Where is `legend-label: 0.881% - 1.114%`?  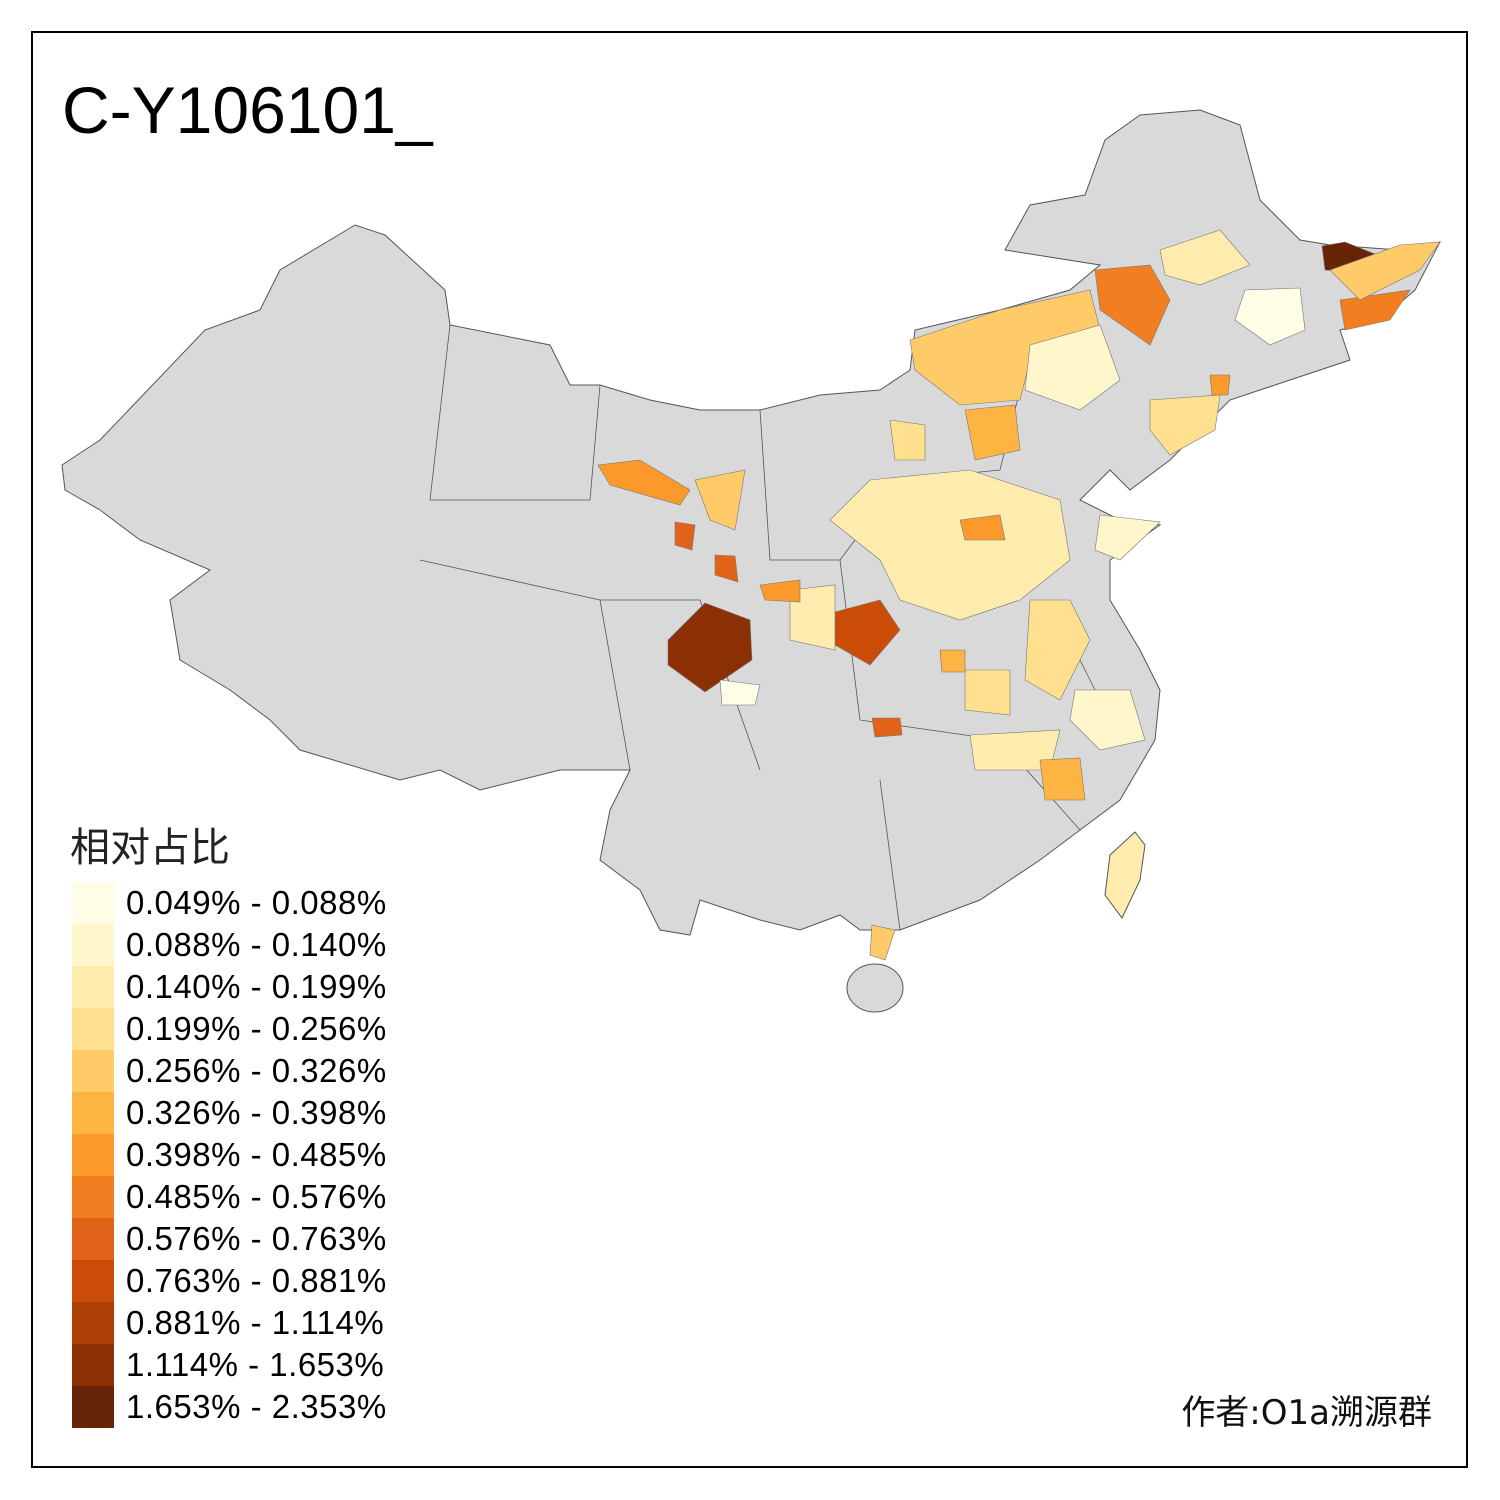 legend-label: 0.881% - 1.114% is located at coordinates (255, 1322).